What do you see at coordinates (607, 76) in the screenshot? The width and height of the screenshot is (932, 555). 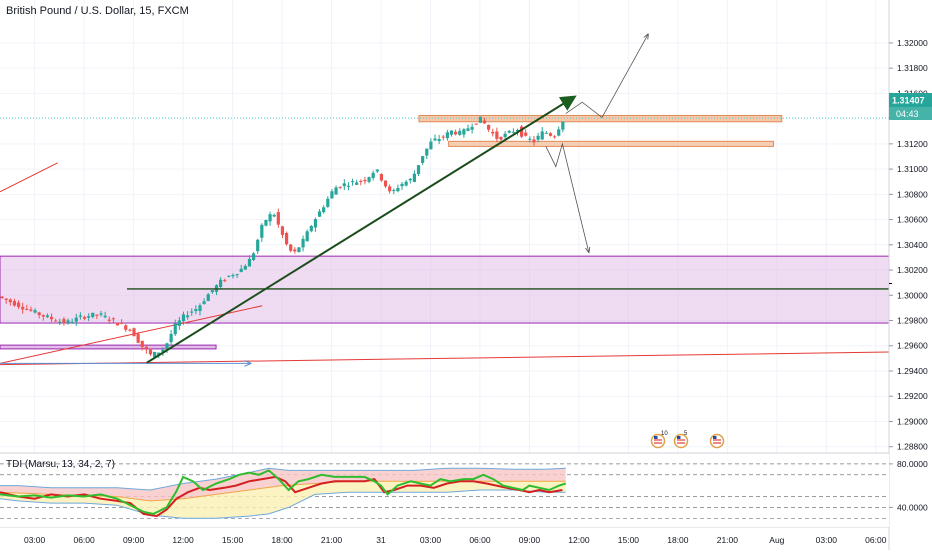 I see `bullish-scenario-arrow` at bounding box center [607, 76].